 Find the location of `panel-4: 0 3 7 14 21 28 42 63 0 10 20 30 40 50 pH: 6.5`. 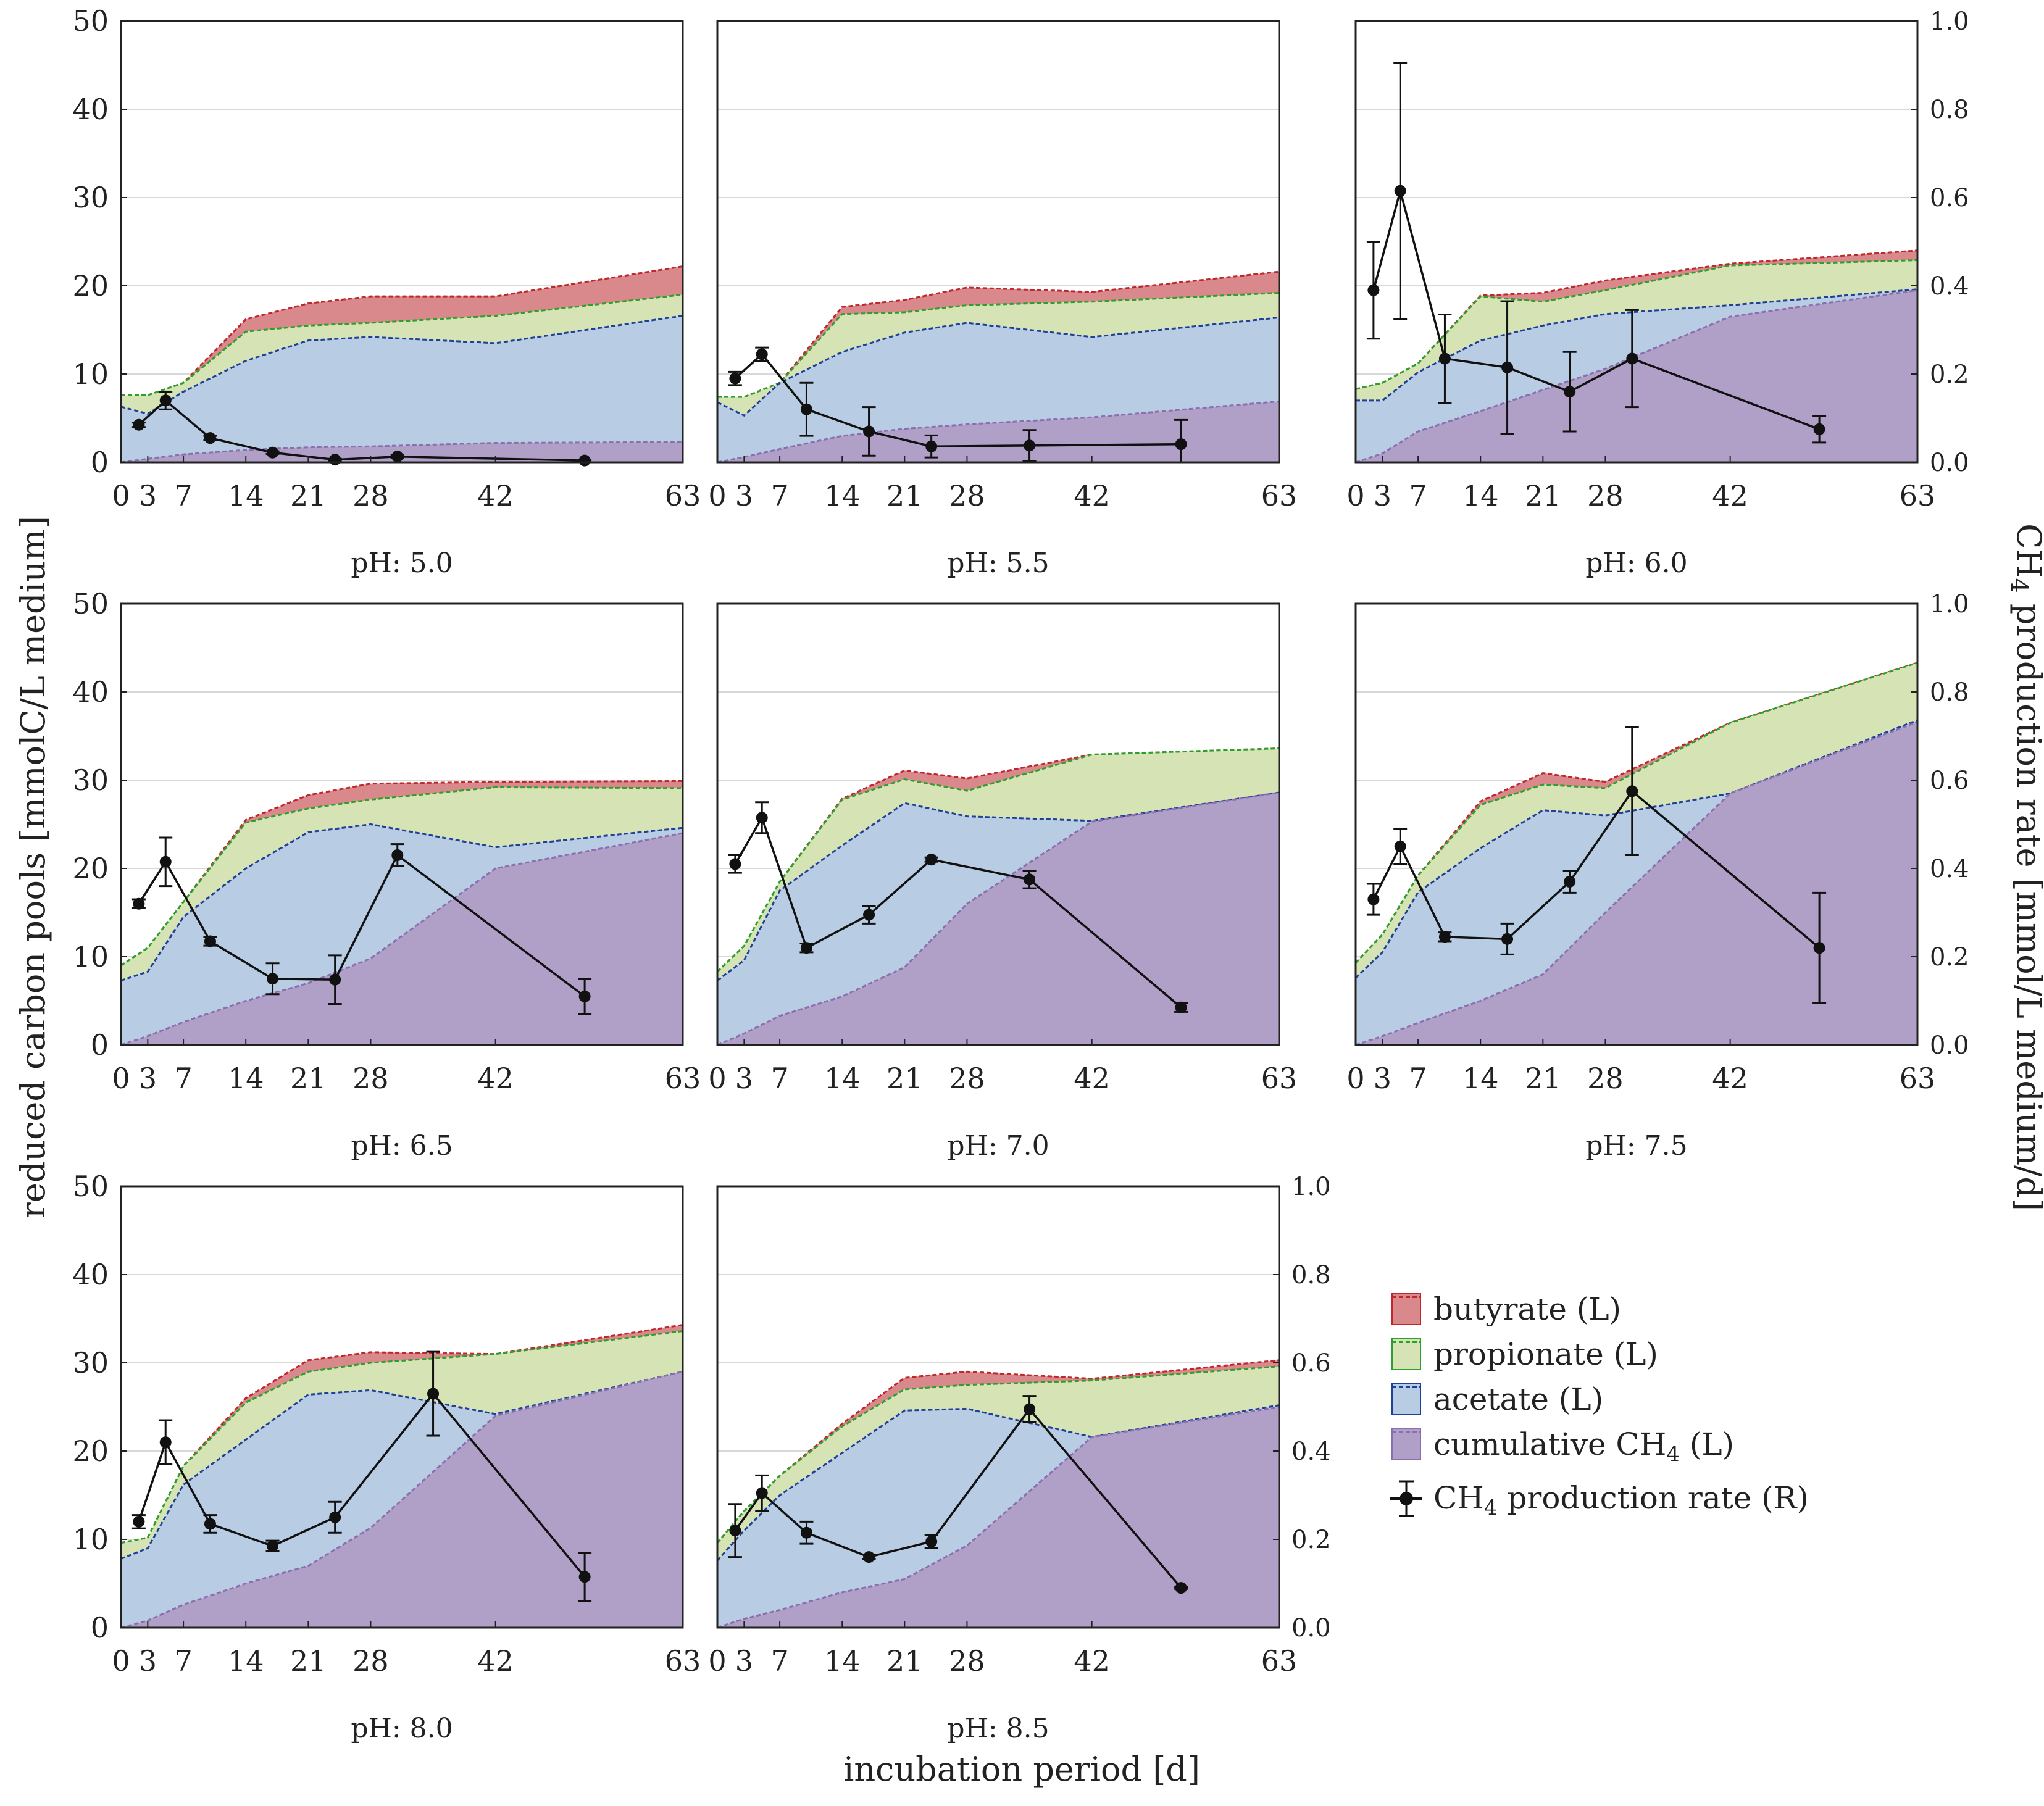

panel-4: 0 3 7 14 21 28 42 63 0 10 20 30 40 50 pH: 6.5 is located at coordinates (386, 874).